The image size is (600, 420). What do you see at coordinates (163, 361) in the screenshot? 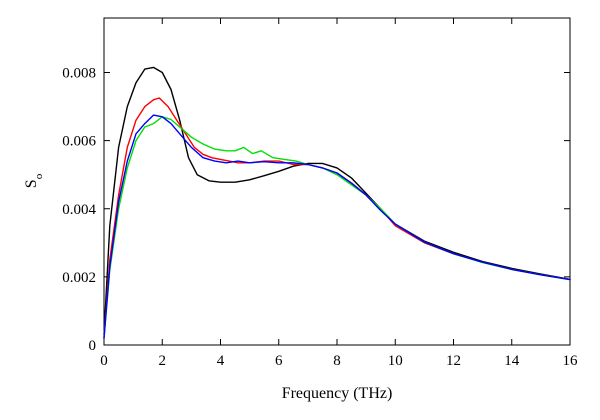
I see `x-tick-label: 2` at bounding box center [163, 361].